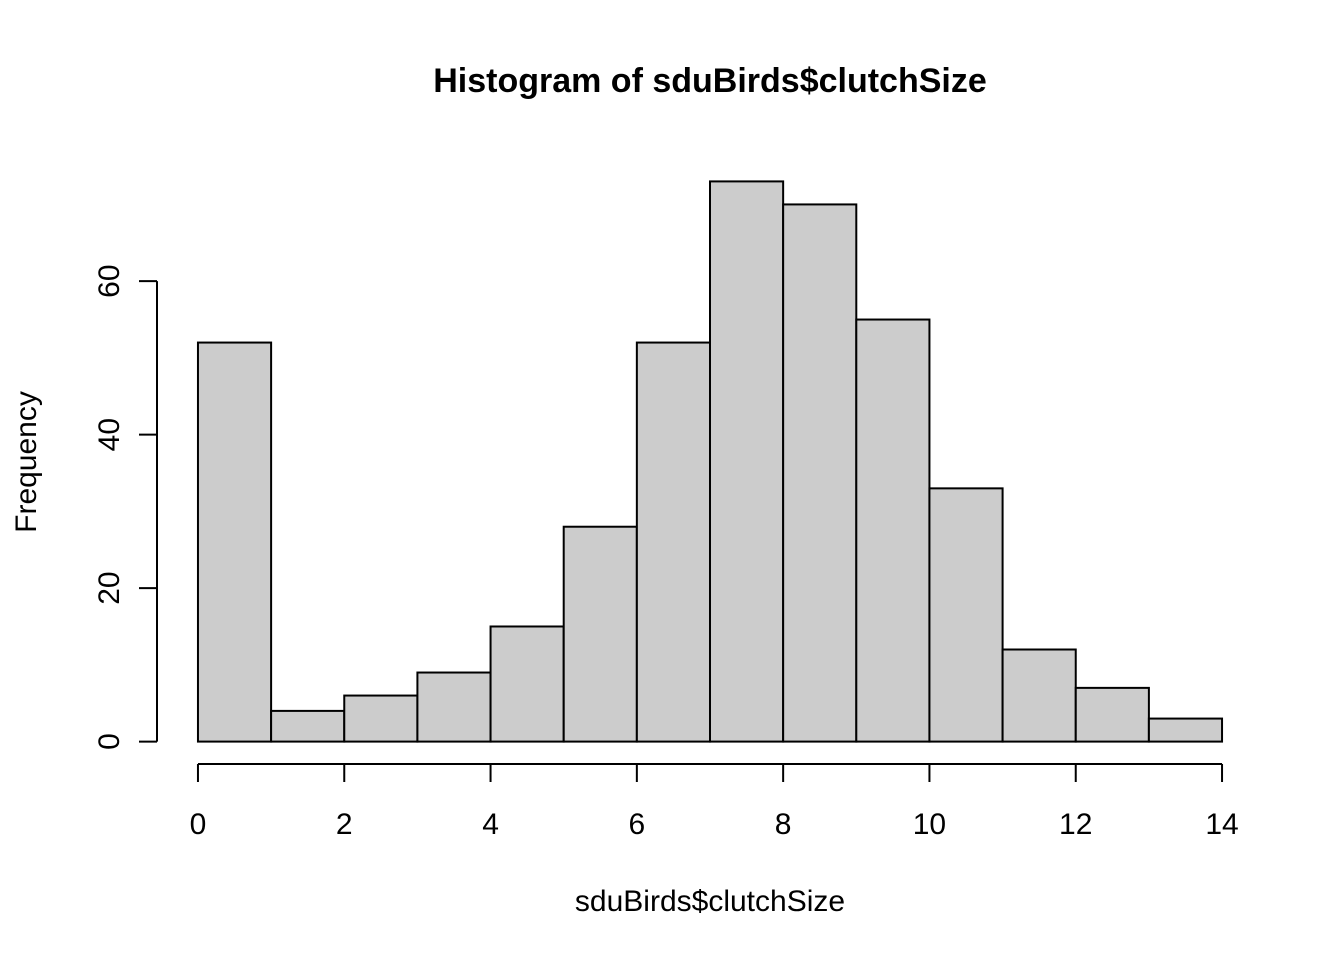  I want to click on chart-title: Histogram of sduBirds$clutchSize, so click(710, 81).